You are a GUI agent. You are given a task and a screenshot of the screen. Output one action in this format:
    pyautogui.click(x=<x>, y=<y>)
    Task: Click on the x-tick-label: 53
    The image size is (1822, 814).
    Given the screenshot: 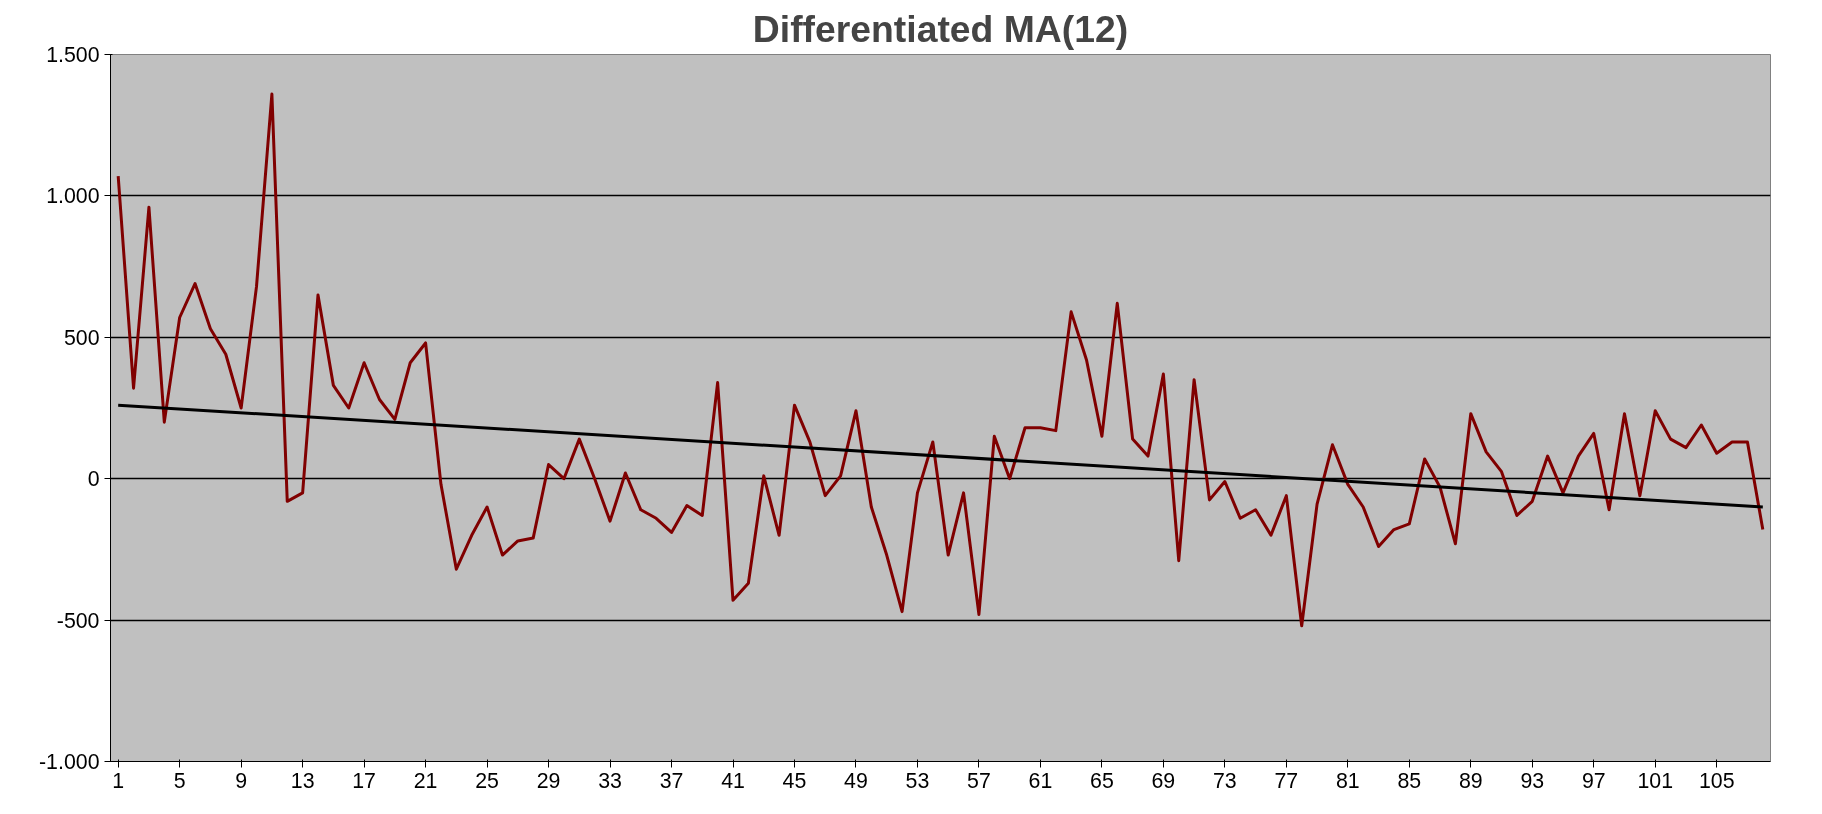 What is the action you would take?
    pyautogui.click(x=917, y=780)
    